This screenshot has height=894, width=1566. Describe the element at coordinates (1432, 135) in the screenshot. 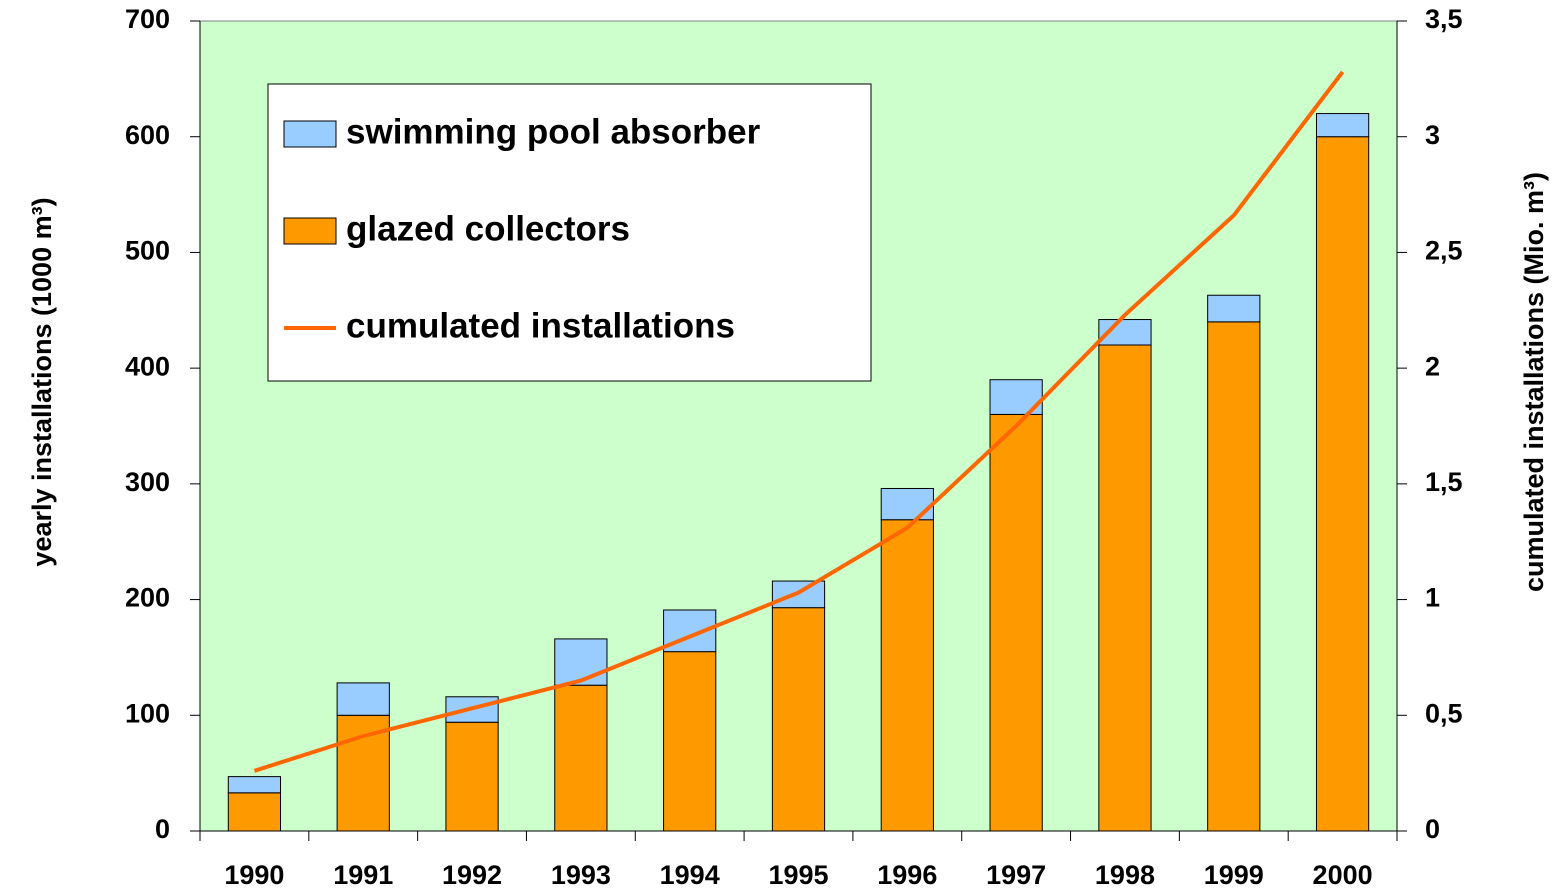

I see `y2-tick-label: 3` at that location.